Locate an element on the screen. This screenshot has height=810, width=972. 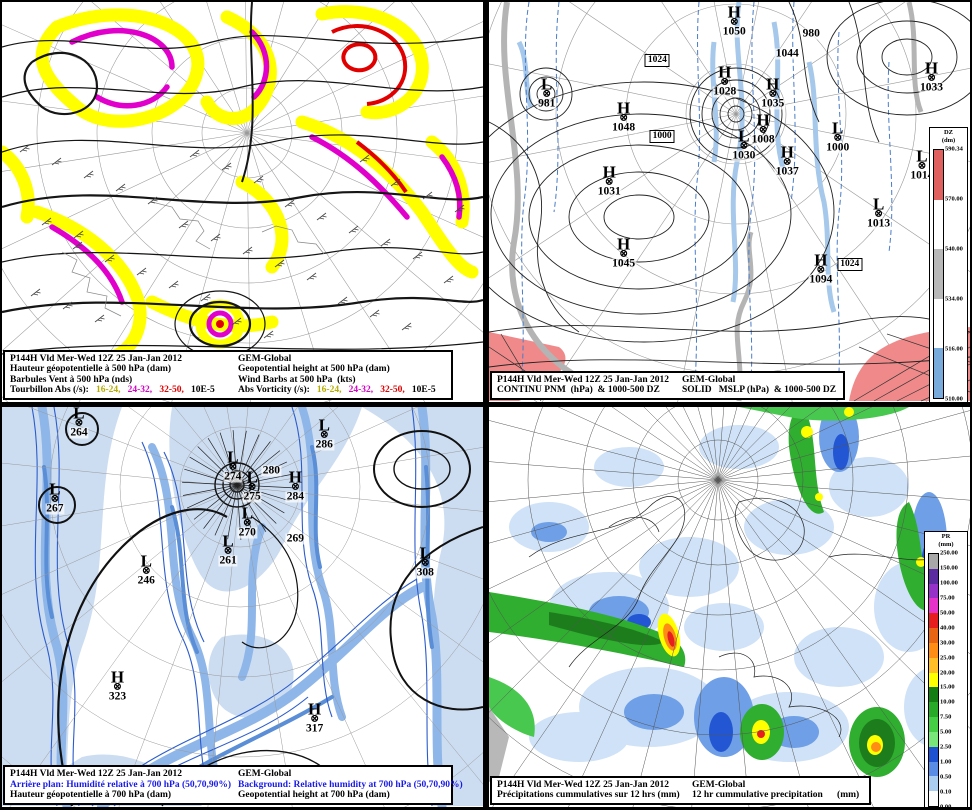
colorbar-tick-label: 0.50 is located at coordinates (946, 777).